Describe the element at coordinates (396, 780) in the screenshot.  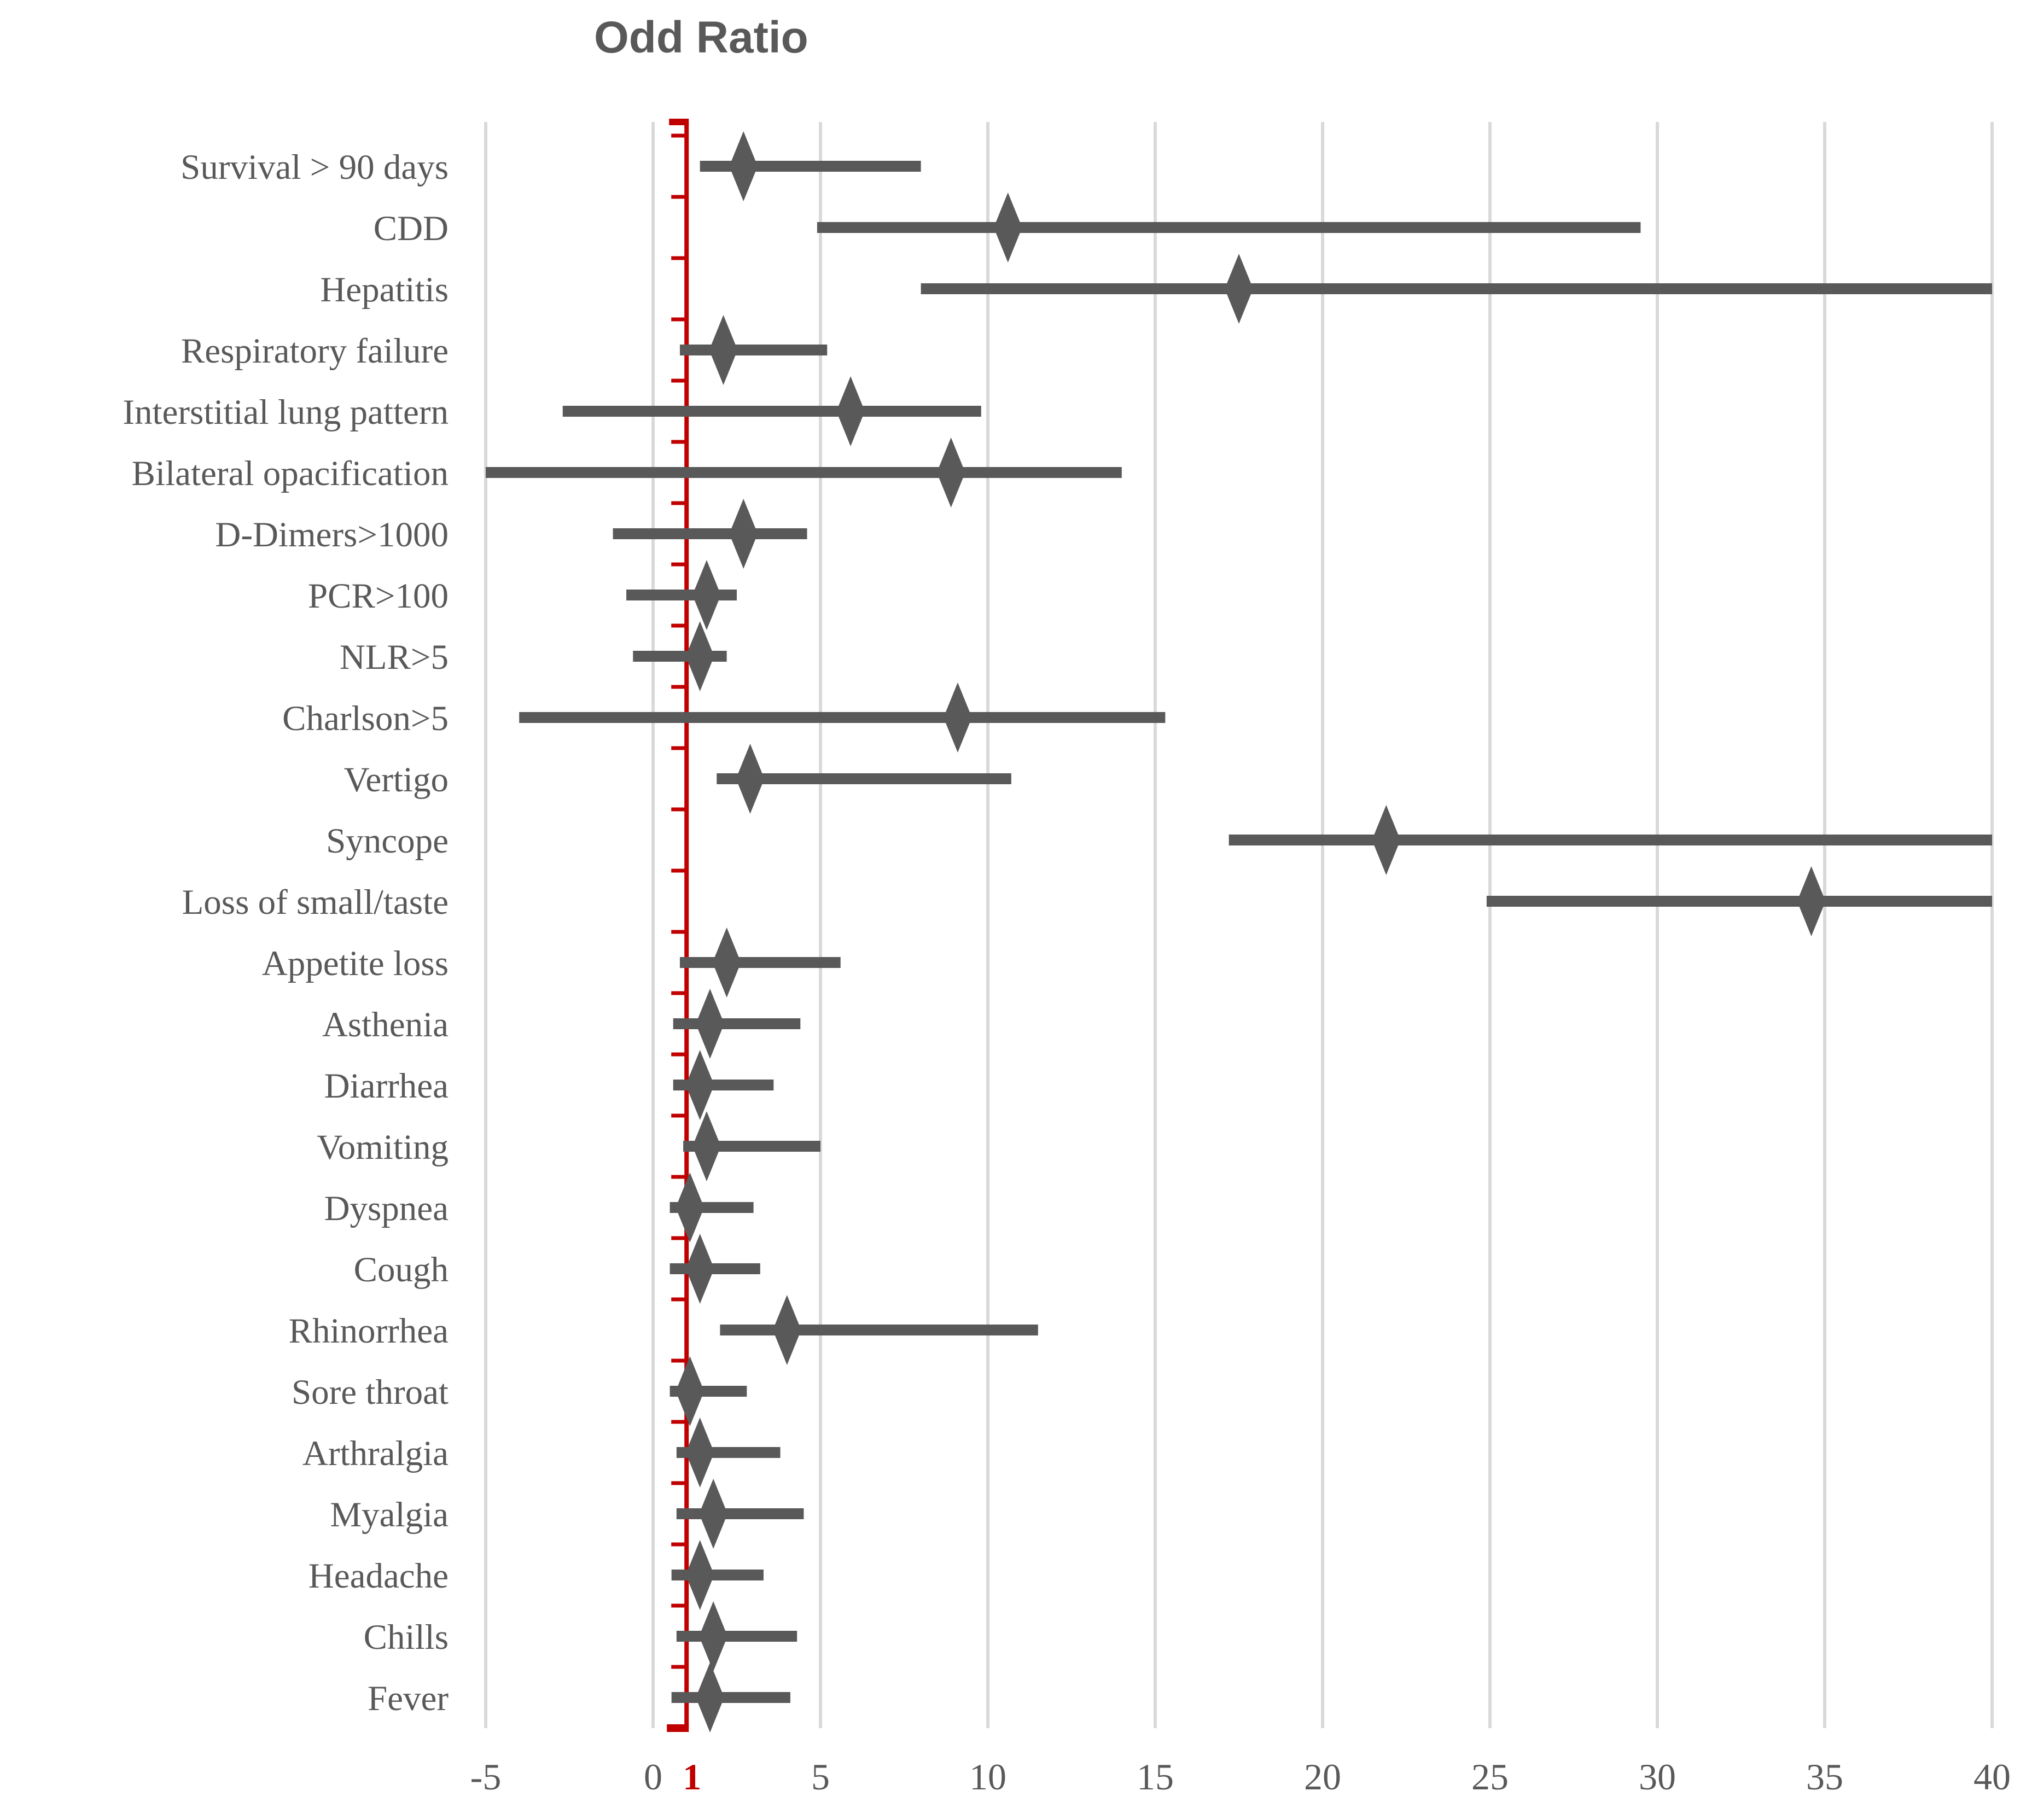
I see `category-label: Vertigo` at that location.